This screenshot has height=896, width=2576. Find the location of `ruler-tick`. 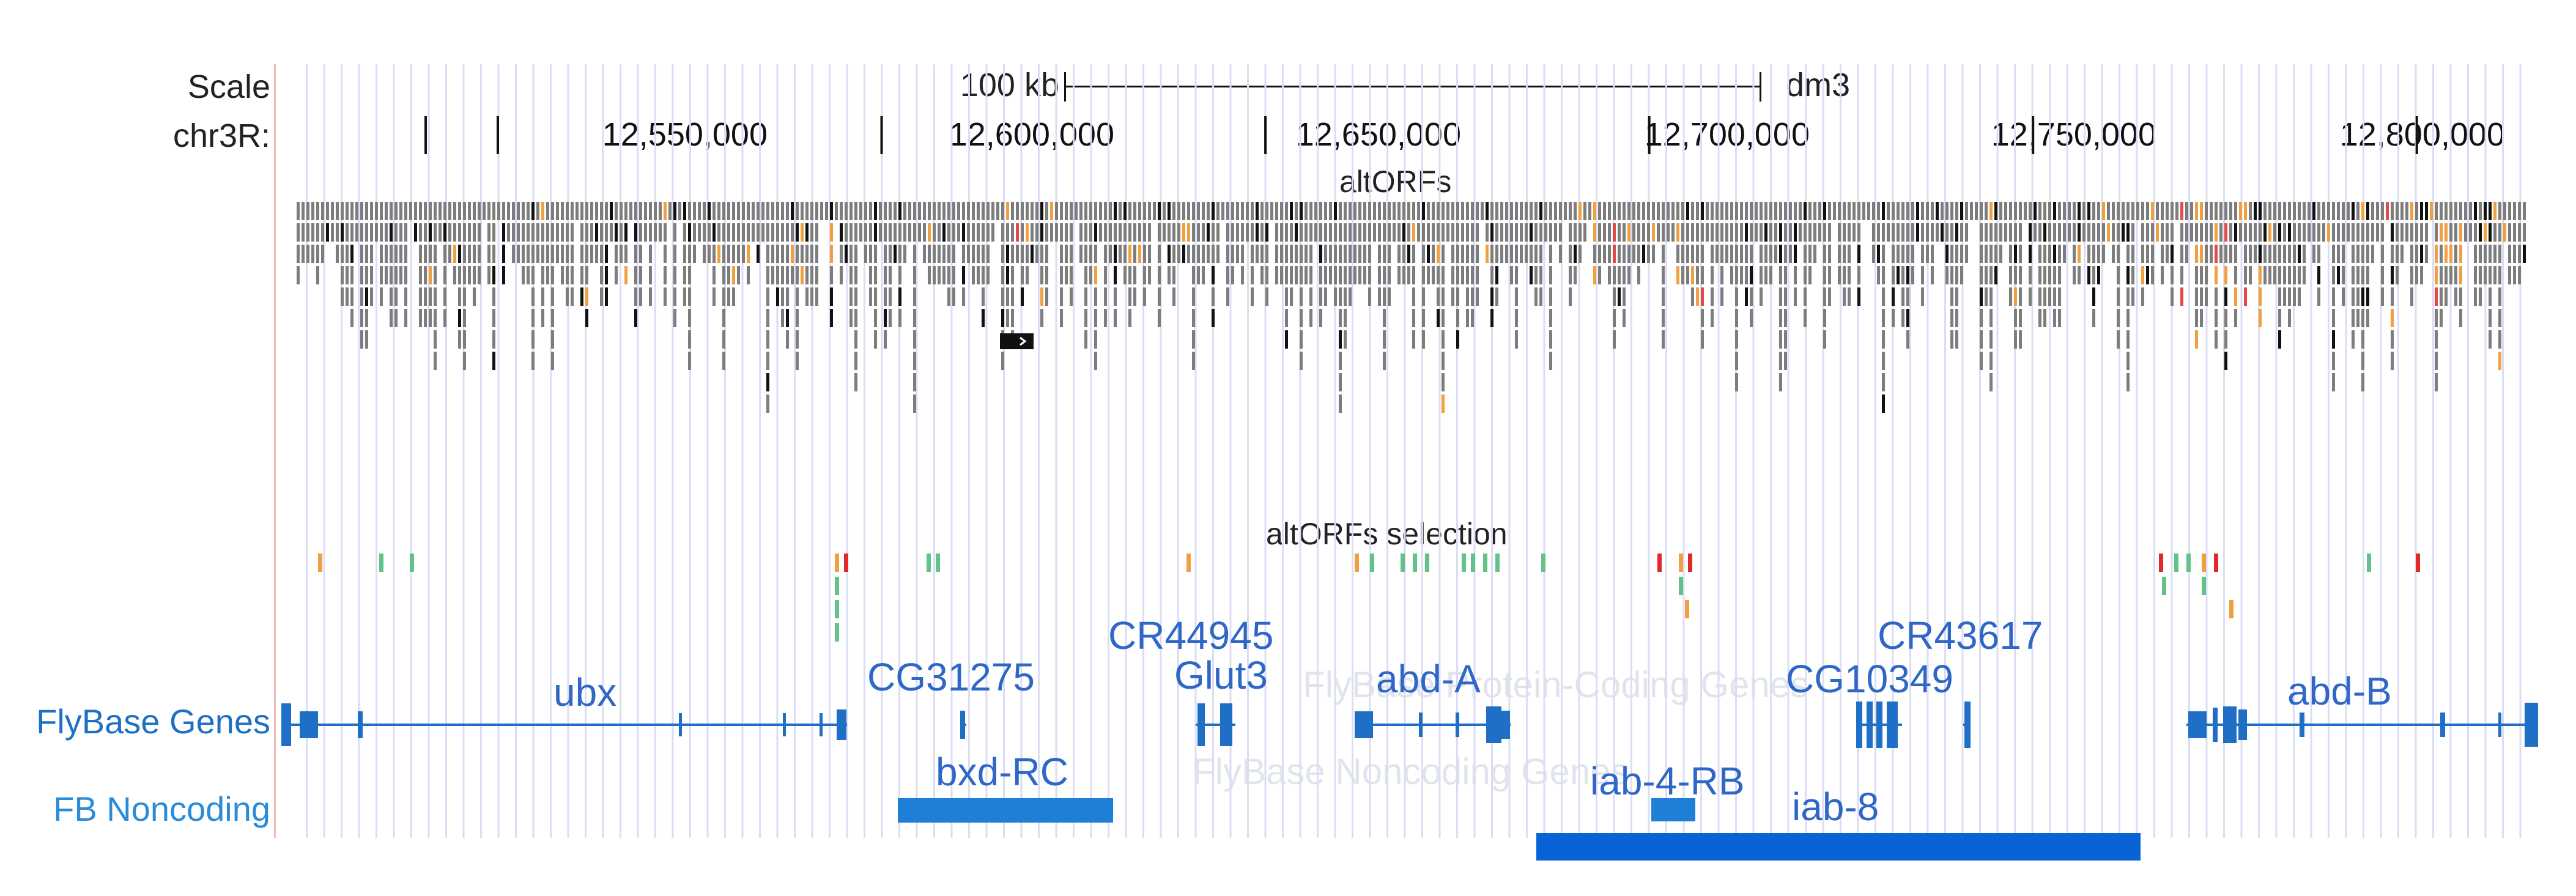

ruler-tick is located at coordinates (1649, 135).